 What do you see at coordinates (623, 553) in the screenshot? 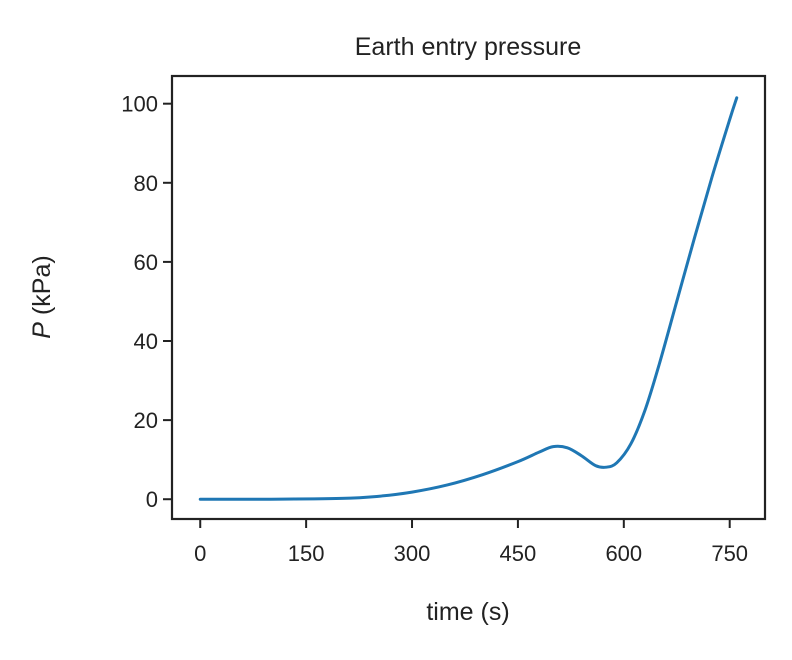
I see `x-tick-label: 600` at bounding box center [623, 553].